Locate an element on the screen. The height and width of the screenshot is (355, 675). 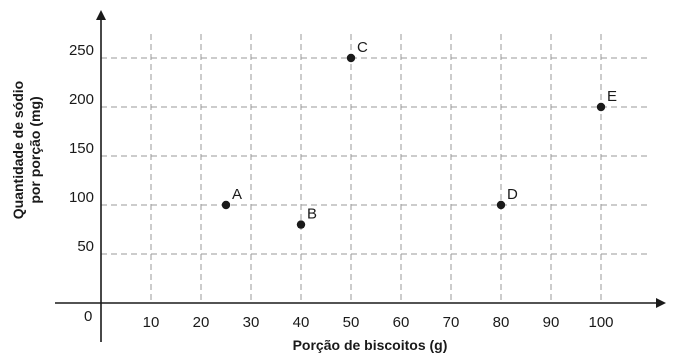
x-tick-label: 40 is located at coordinates (301, 322).